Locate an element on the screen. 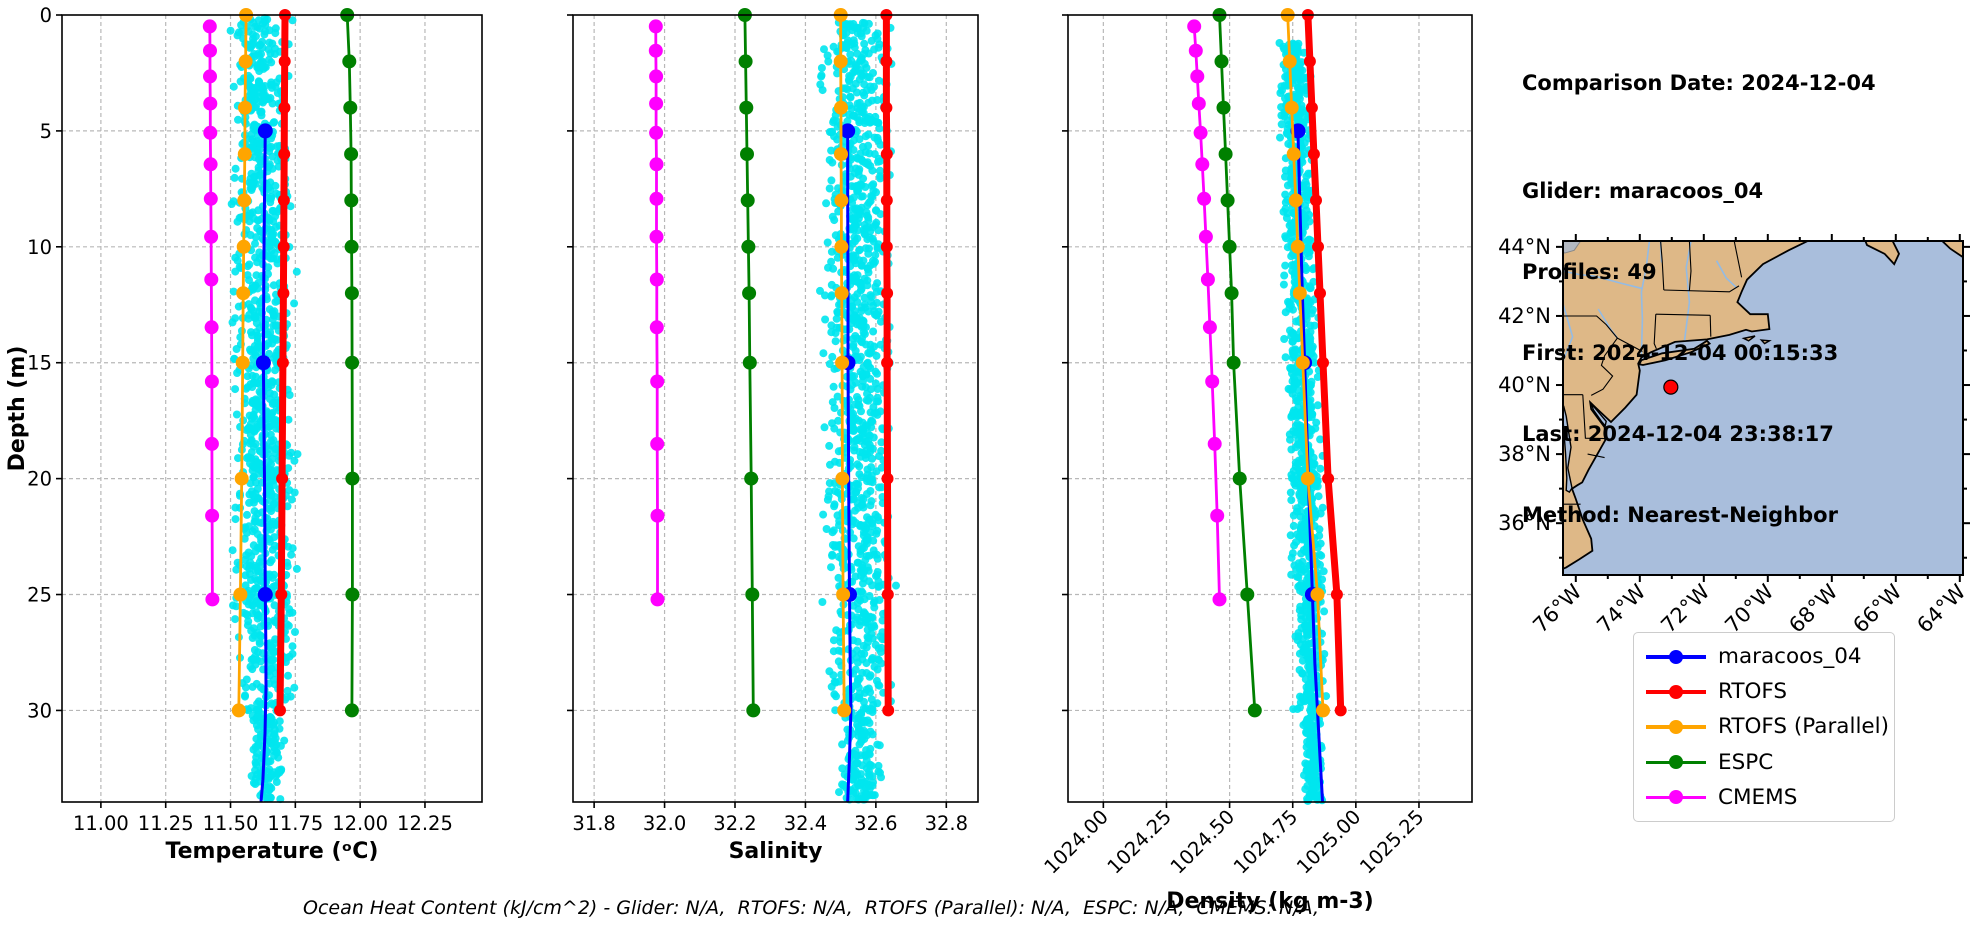  svg-text: 38°N is located at coordinates (1524, 454).